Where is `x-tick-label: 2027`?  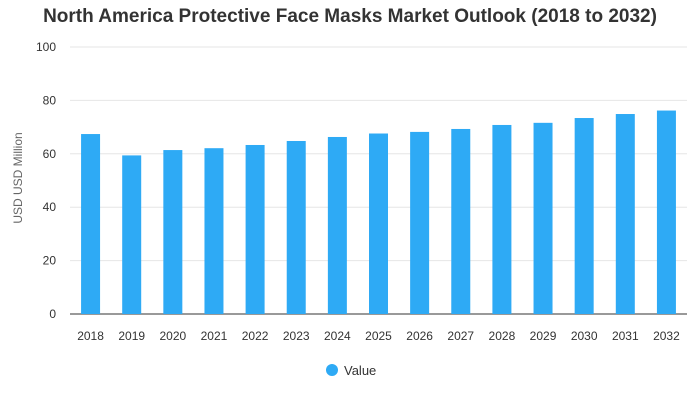
x-tick-label: 2027 is located at coordinates (460, 336).